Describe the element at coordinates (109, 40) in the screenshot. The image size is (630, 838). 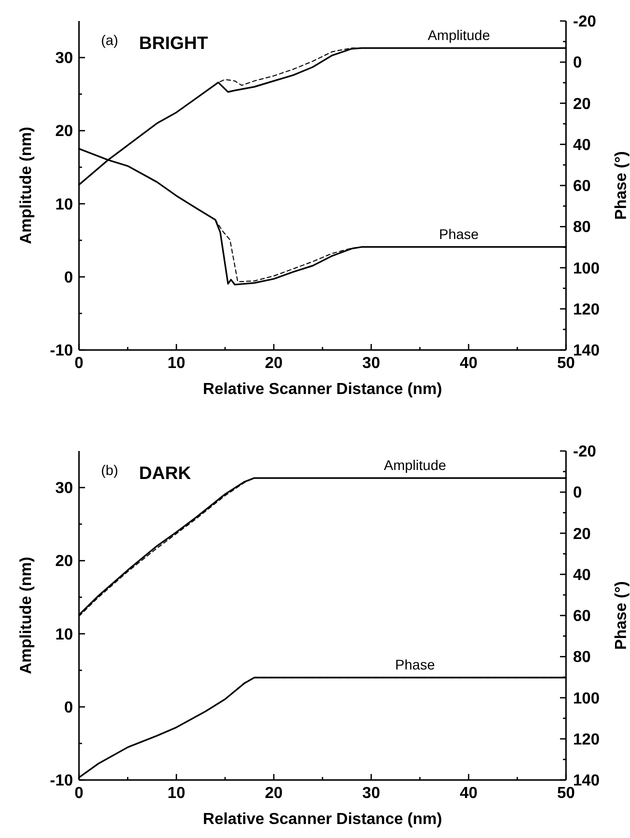
I see `annotation: (a)` at that location.